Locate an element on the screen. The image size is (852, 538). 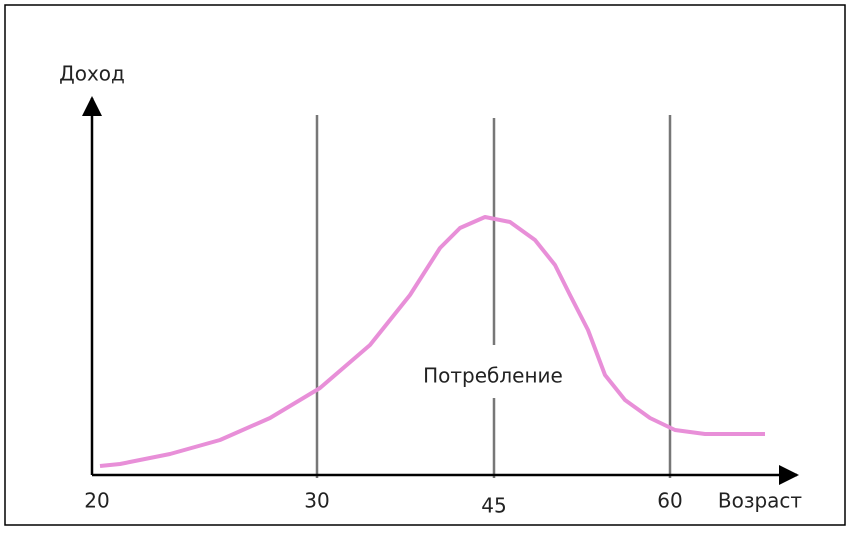
y-axis-label: Доход is located at coordinates (92, 74).